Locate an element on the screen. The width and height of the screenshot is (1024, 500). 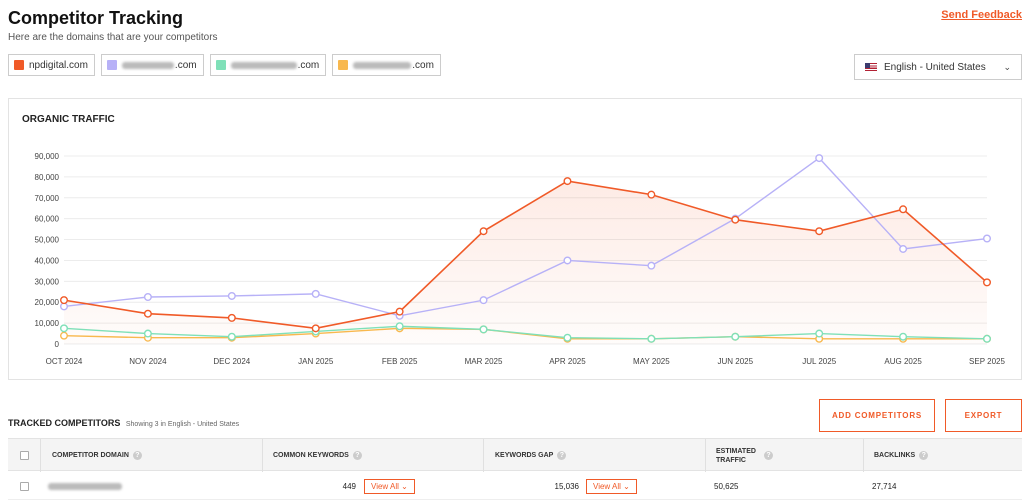
y-tick-label: 60,000 is located at coordinates (47, 219).